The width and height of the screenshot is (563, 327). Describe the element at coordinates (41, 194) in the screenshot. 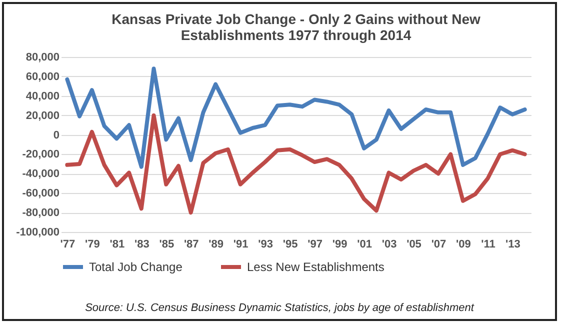

I see `y-tick-label: -60,000` at that location.